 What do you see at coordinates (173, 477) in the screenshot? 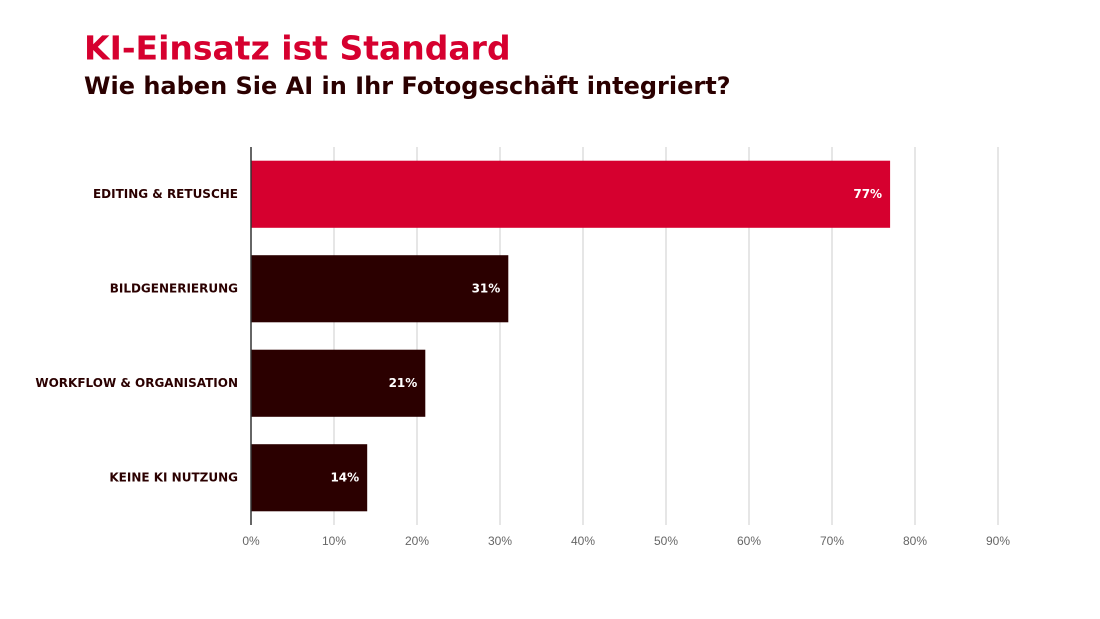
I see `y-tick-label: KEINE KI NUTZUNG` at bounding box center [173, 477].